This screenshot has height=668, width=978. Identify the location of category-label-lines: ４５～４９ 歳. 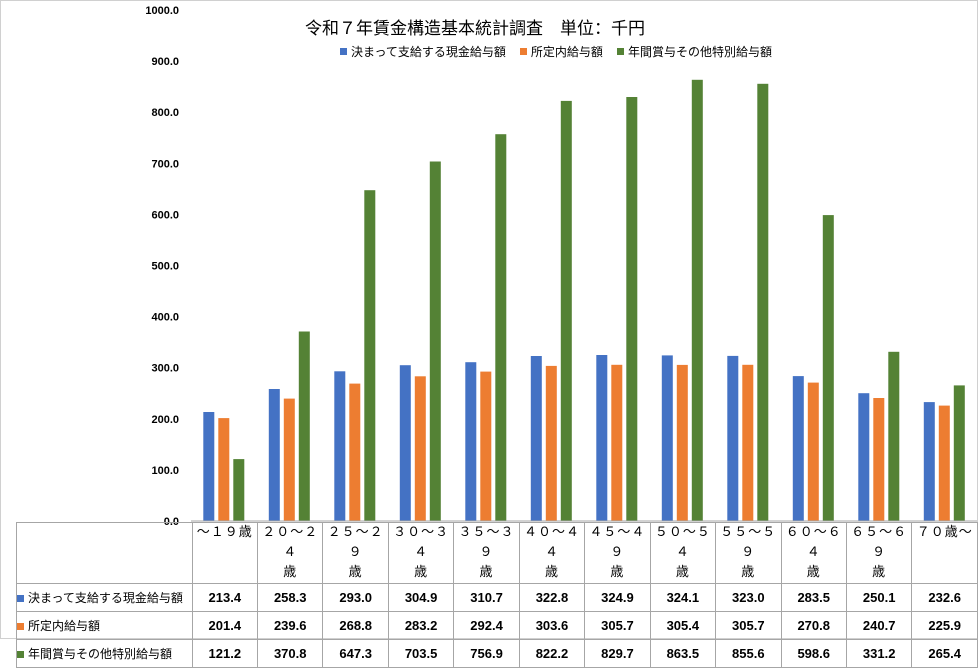
(617, 553).